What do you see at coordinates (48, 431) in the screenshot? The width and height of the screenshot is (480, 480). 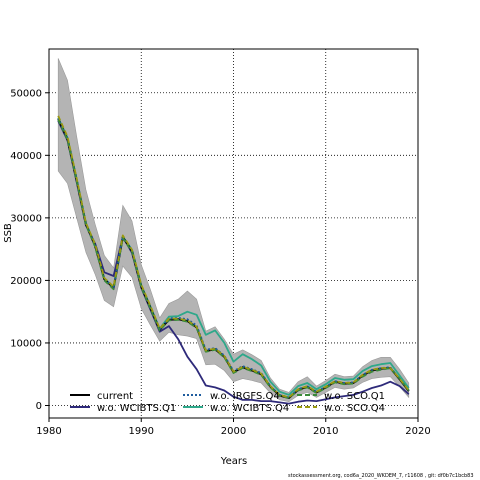 I see `x-tick-label: 1980` at bounding box center [48, 431].